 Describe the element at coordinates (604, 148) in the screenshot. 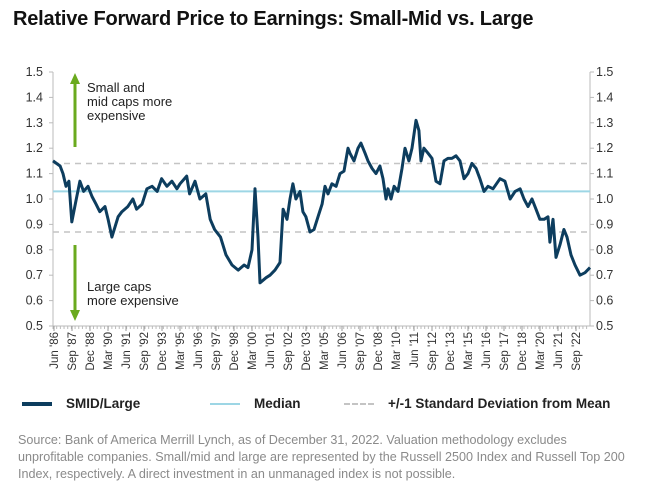

I see `y-tick-label-right: 1.2` at that location.